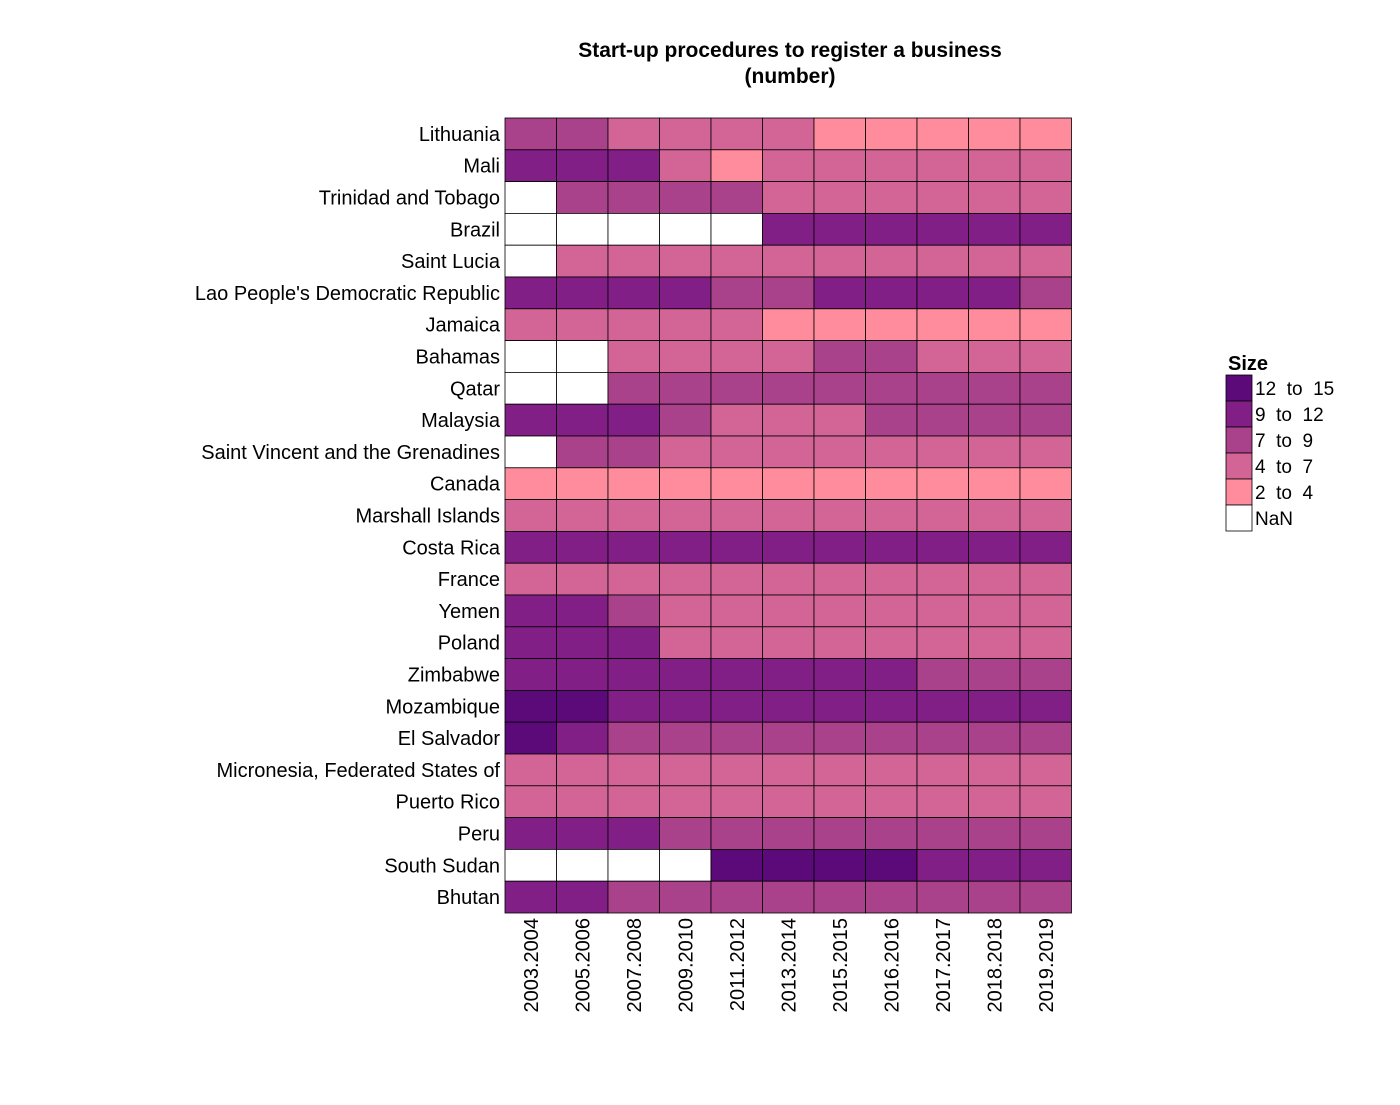  I want to click on y-tick-label: Brazil, so click(475, 230).